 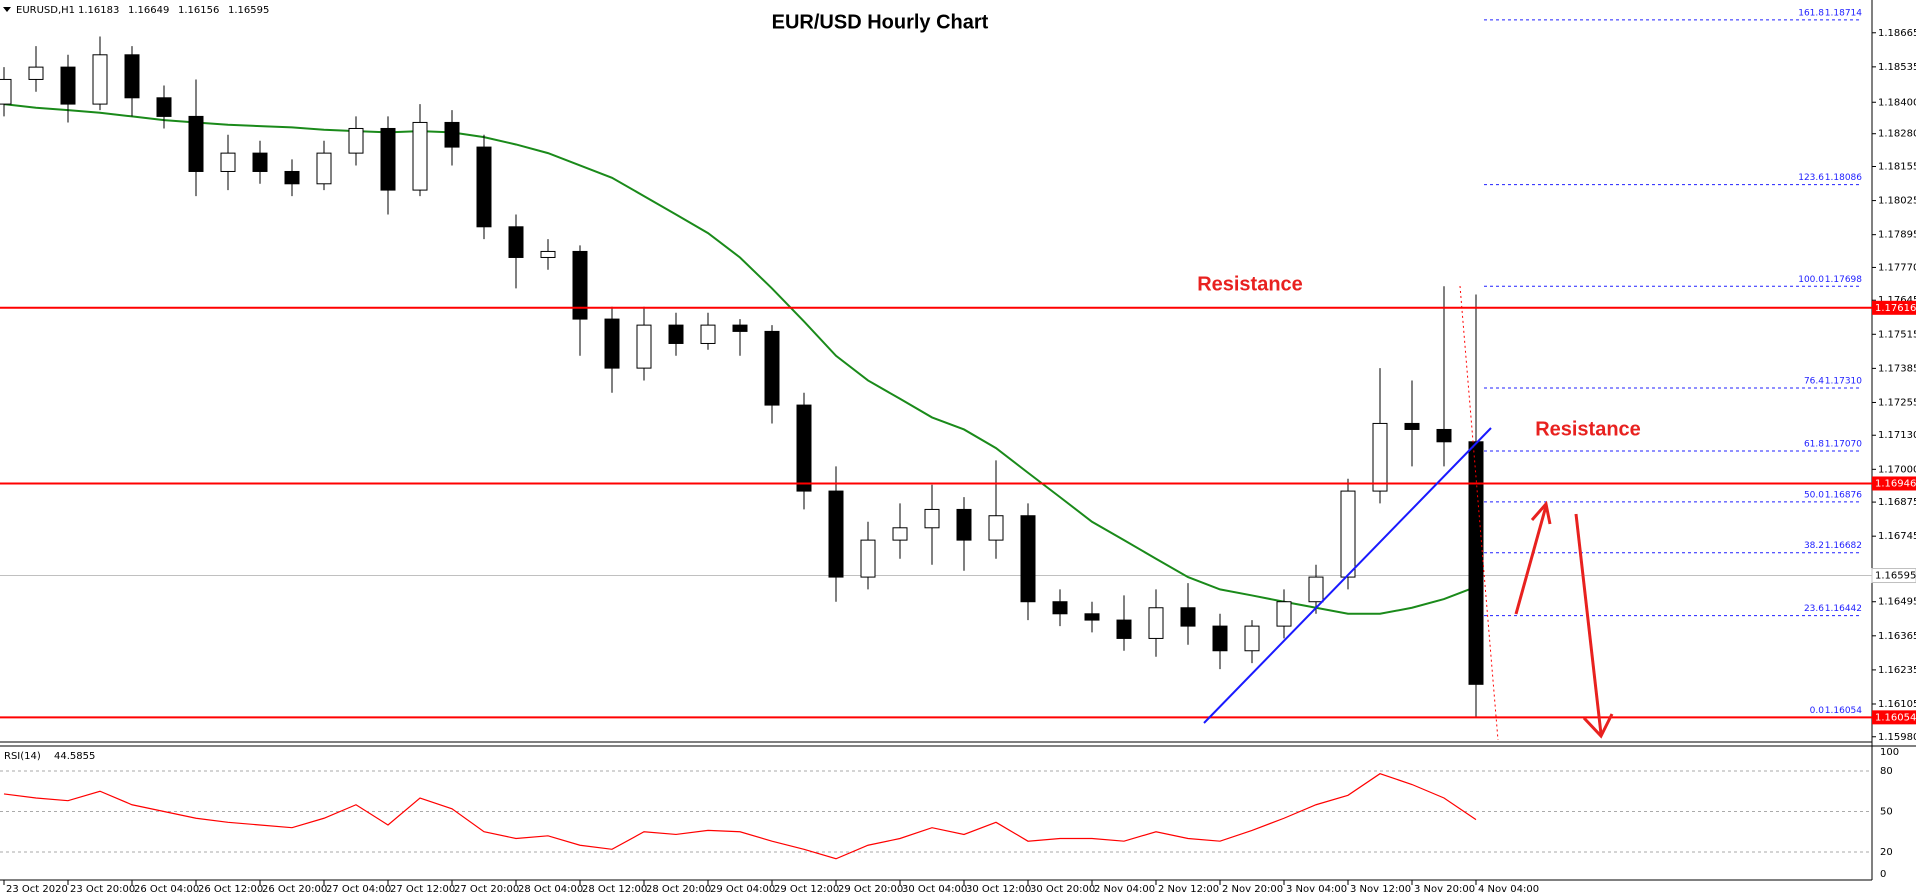 What do you see at coordinates (1843, 280) in the screenshot?
I see `fib-price: 1.17698` at bounding box center [1843, 280].